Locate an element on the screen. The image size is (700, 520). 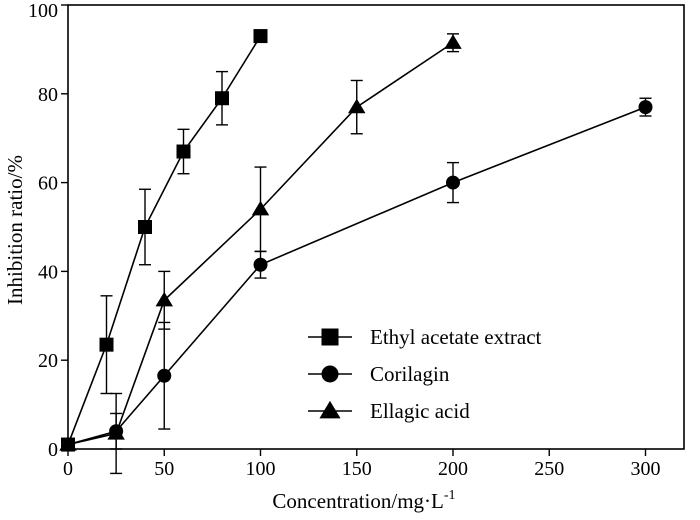
legend-marker-ellagic-acid is located at coordinates (330, 409).